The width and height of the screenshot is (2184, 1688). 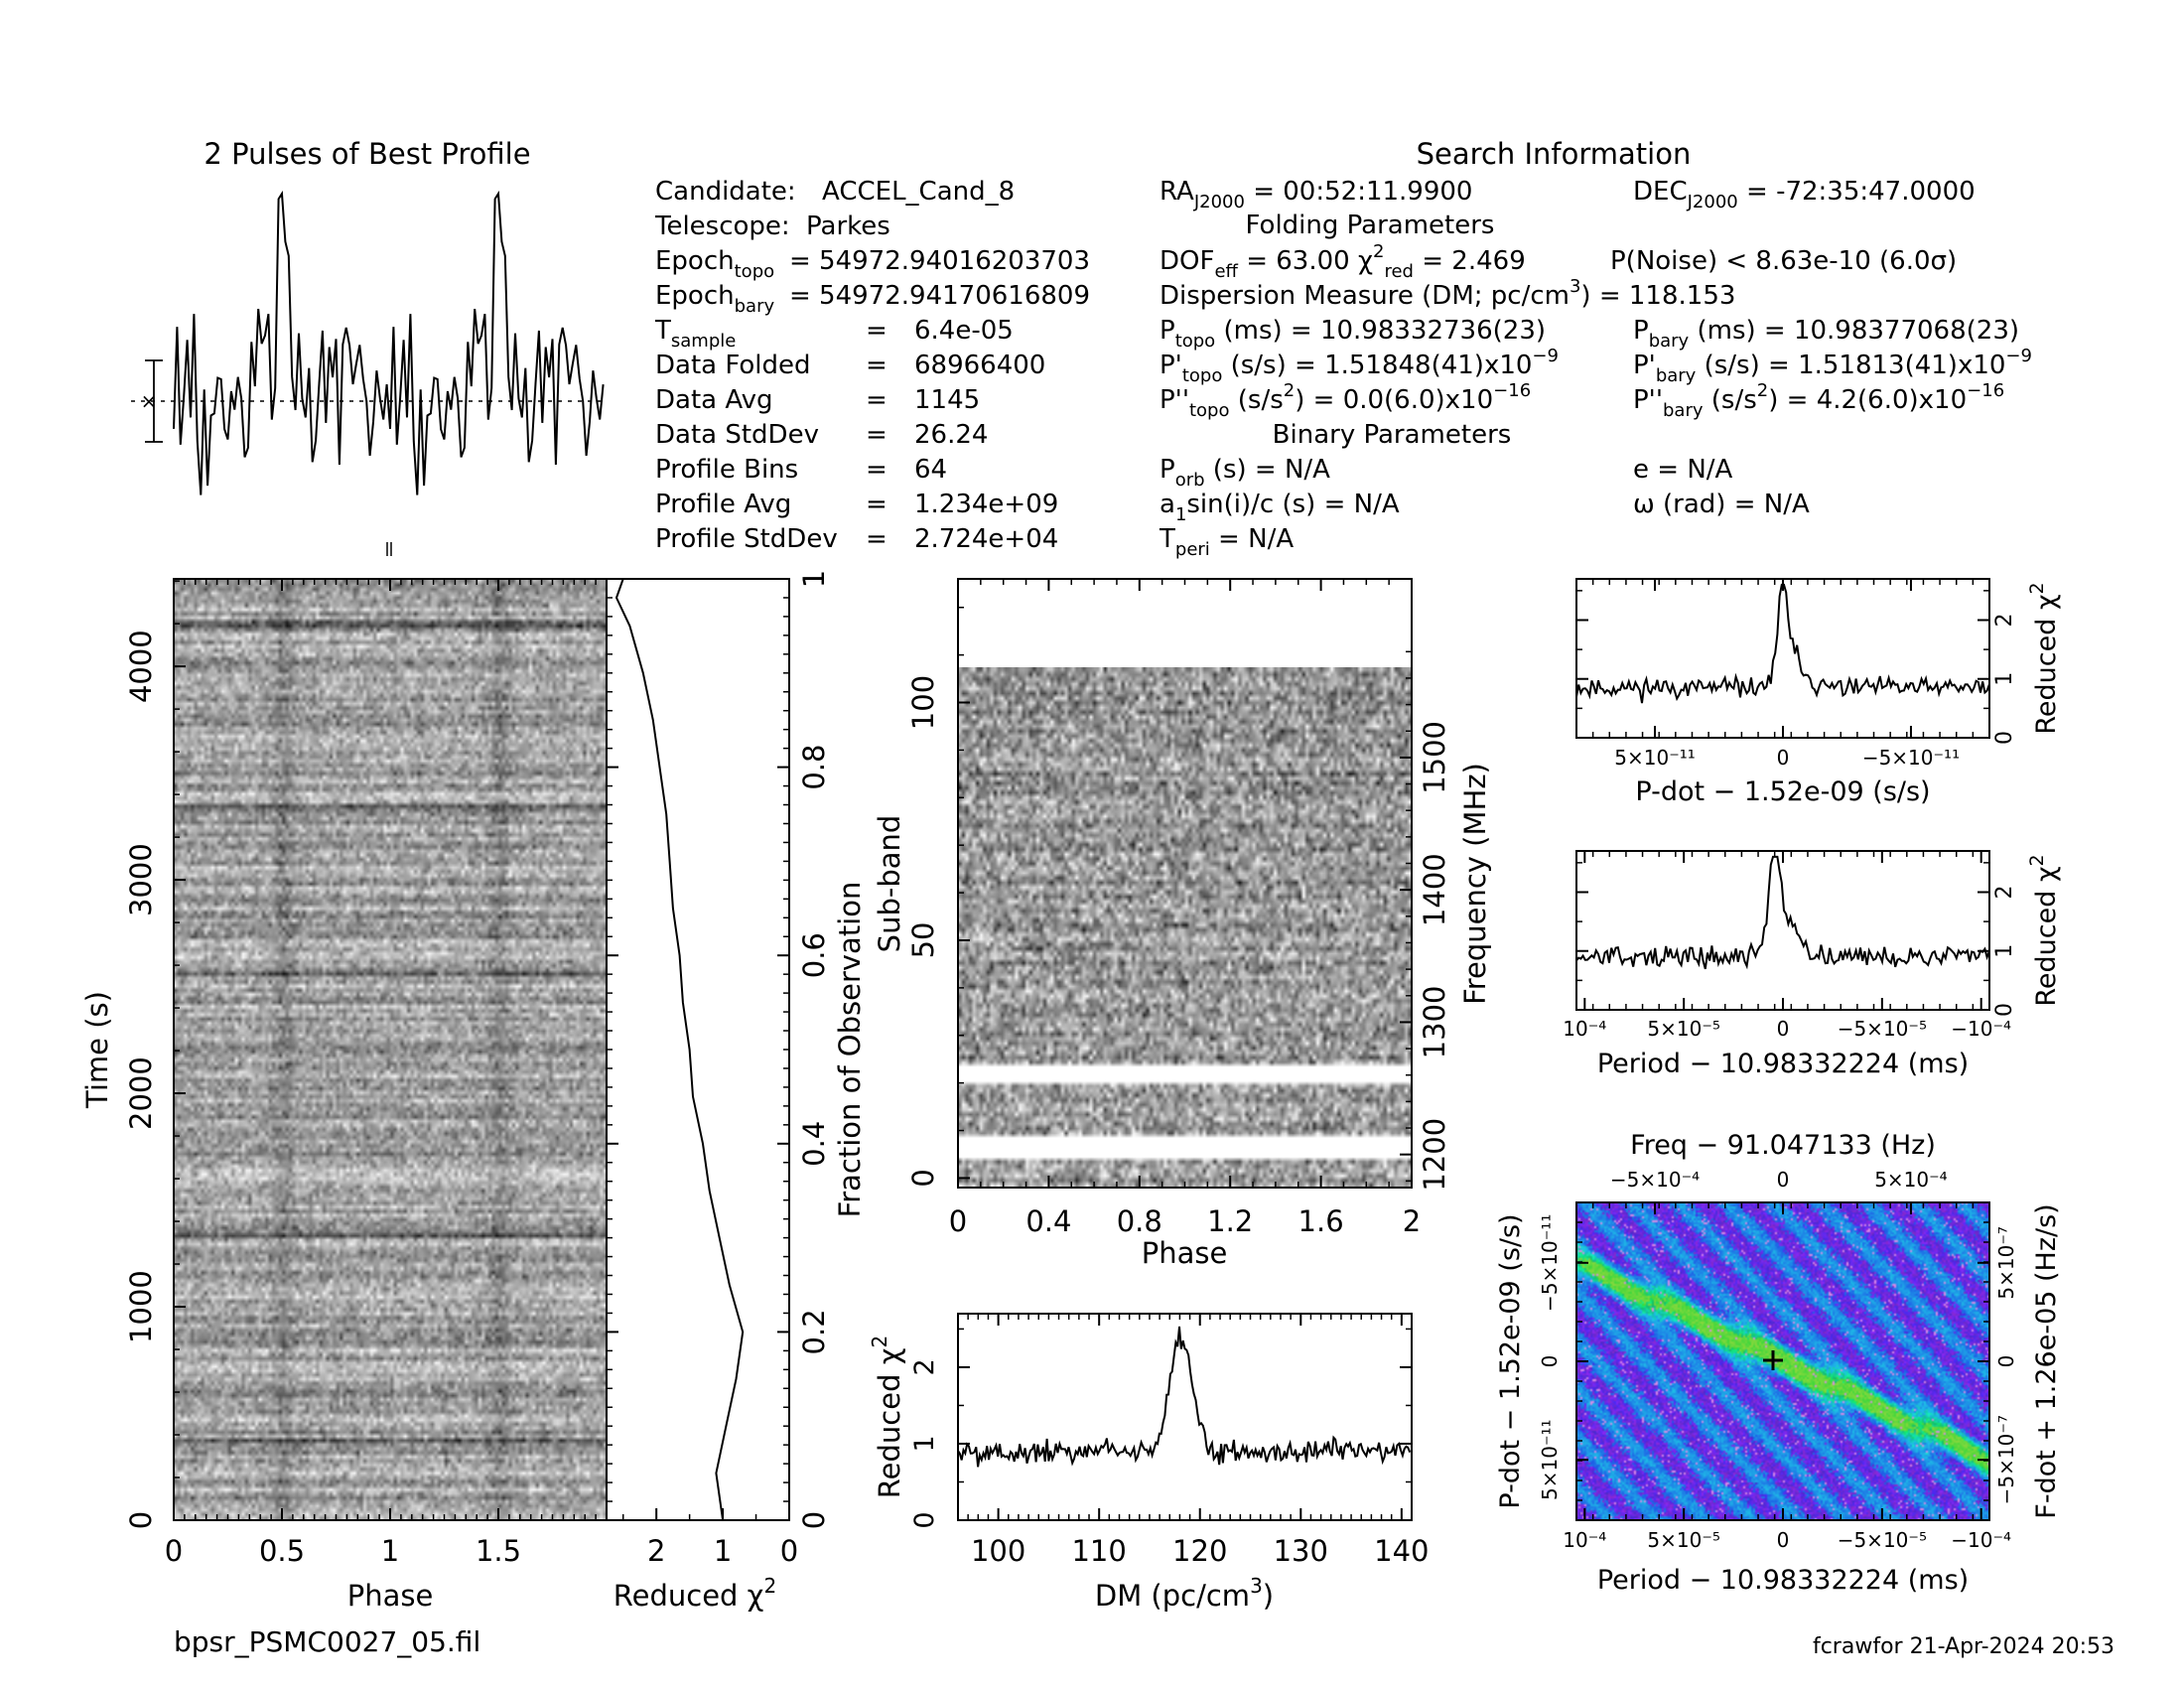 I want to click on side-xtick: −5×10⁻¹¹, so click(x=1911, y=758).